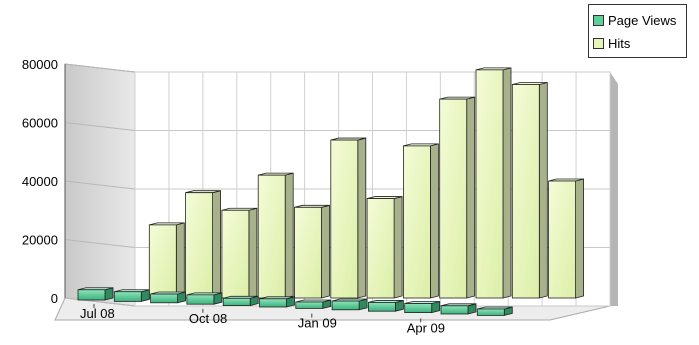  What do you see at coordinates (426, 327) in the screenshot?
I see `x-tick-label: Apr 09` at bounding box center [426, 327].